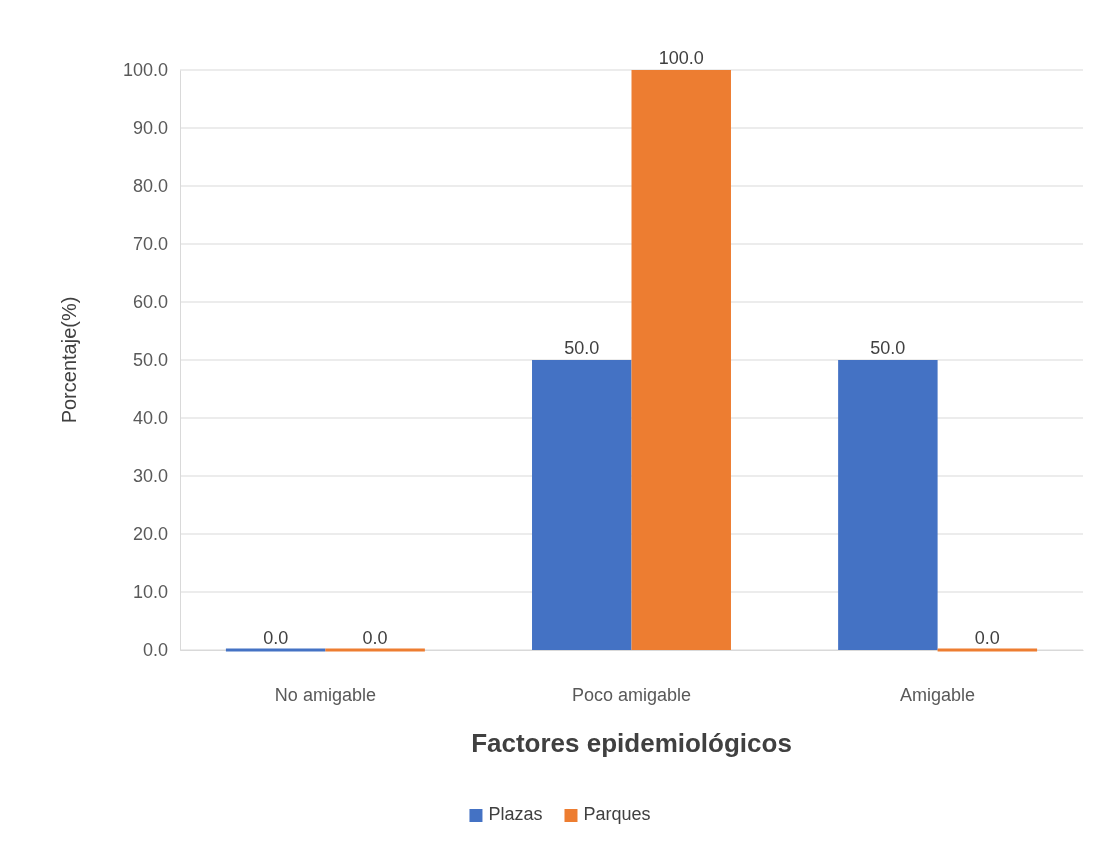 The height and width of the screenshot is (852, 1113). I want to click on y-tick-label: 60.0, so click(150, 302).